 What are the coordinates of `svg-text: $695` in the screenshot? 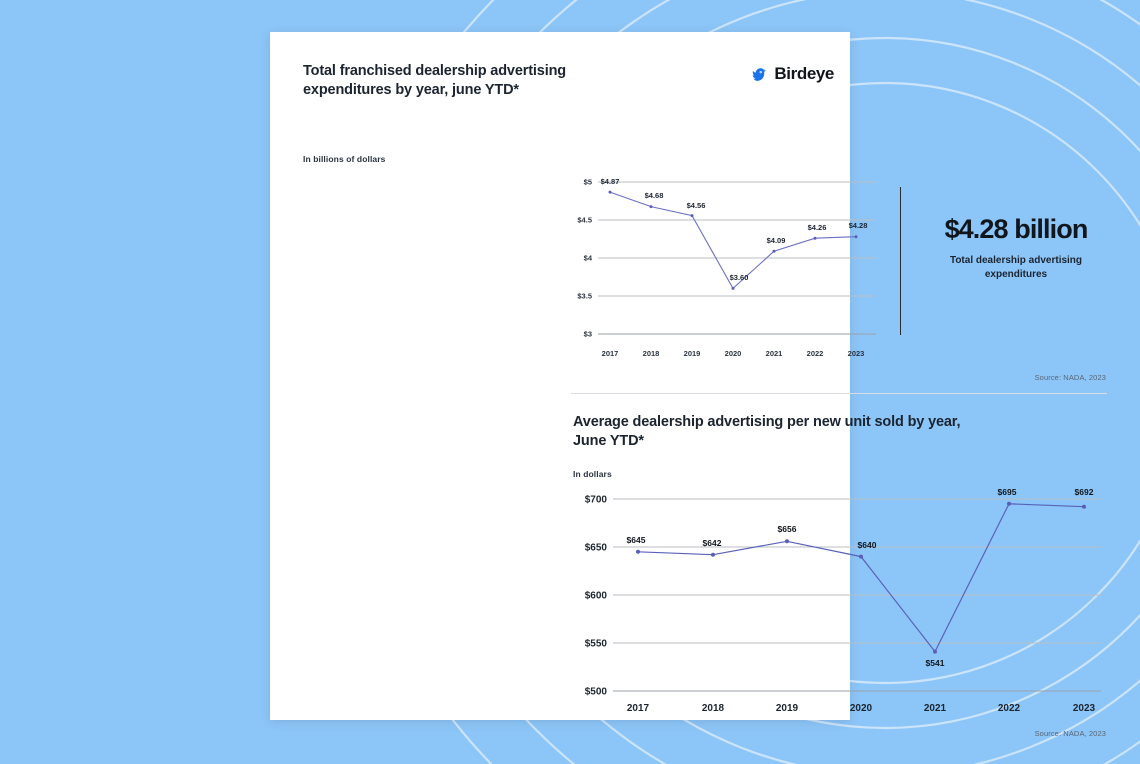 It's located at (1007, 492).